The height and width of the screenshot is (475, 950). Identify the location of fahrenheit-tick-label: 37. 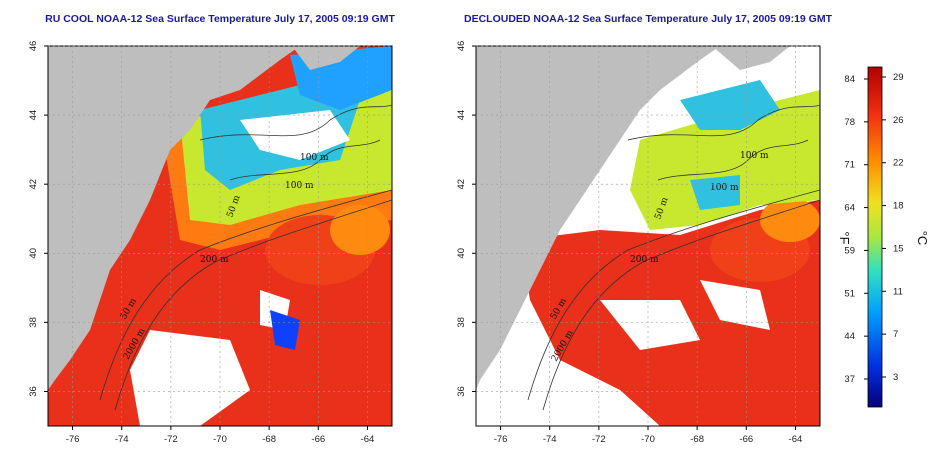
(849, 379).